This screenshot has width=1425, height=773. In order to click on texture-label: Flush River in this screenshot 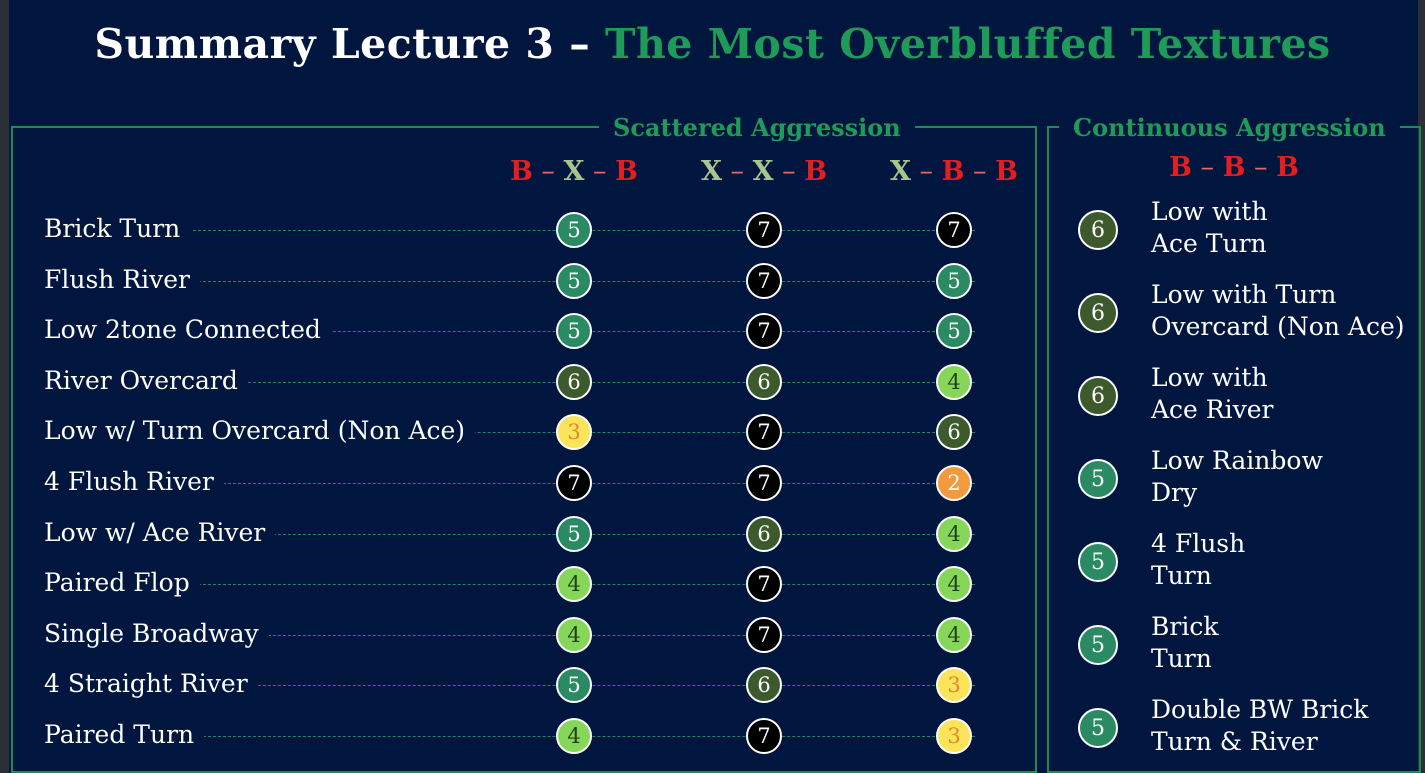, I will do `click(122, 279)`.